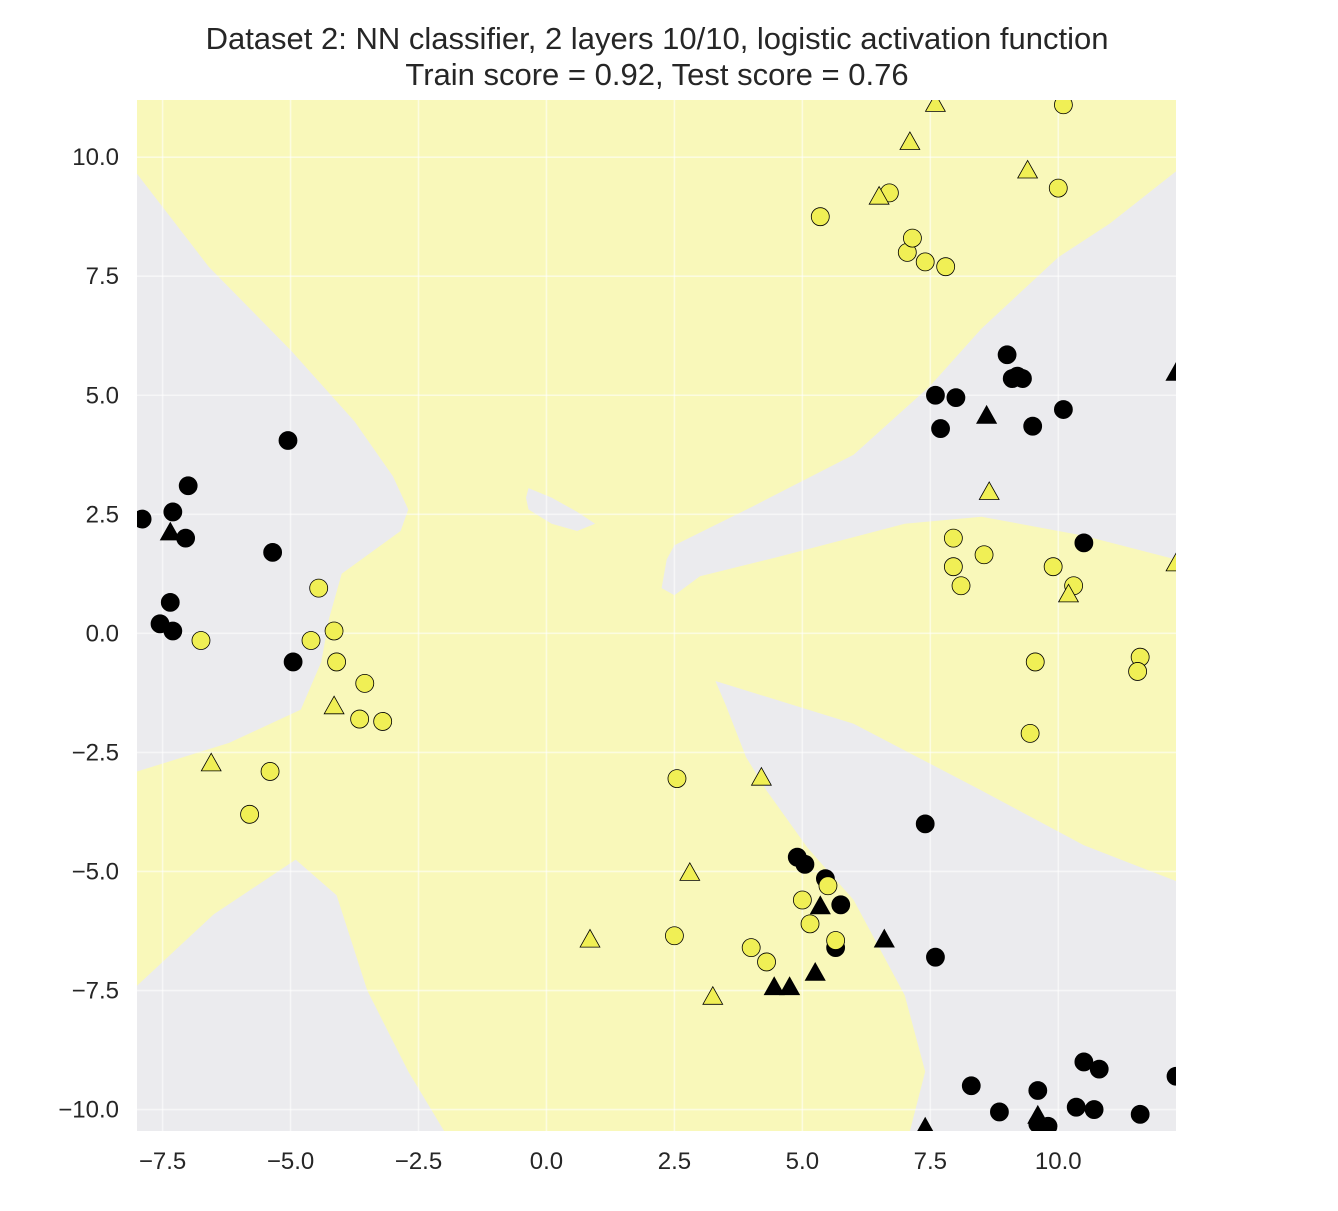  I want to click on chart-title-line-2: Train score = 0.92, Test score = 0.76, so click(656, 74).